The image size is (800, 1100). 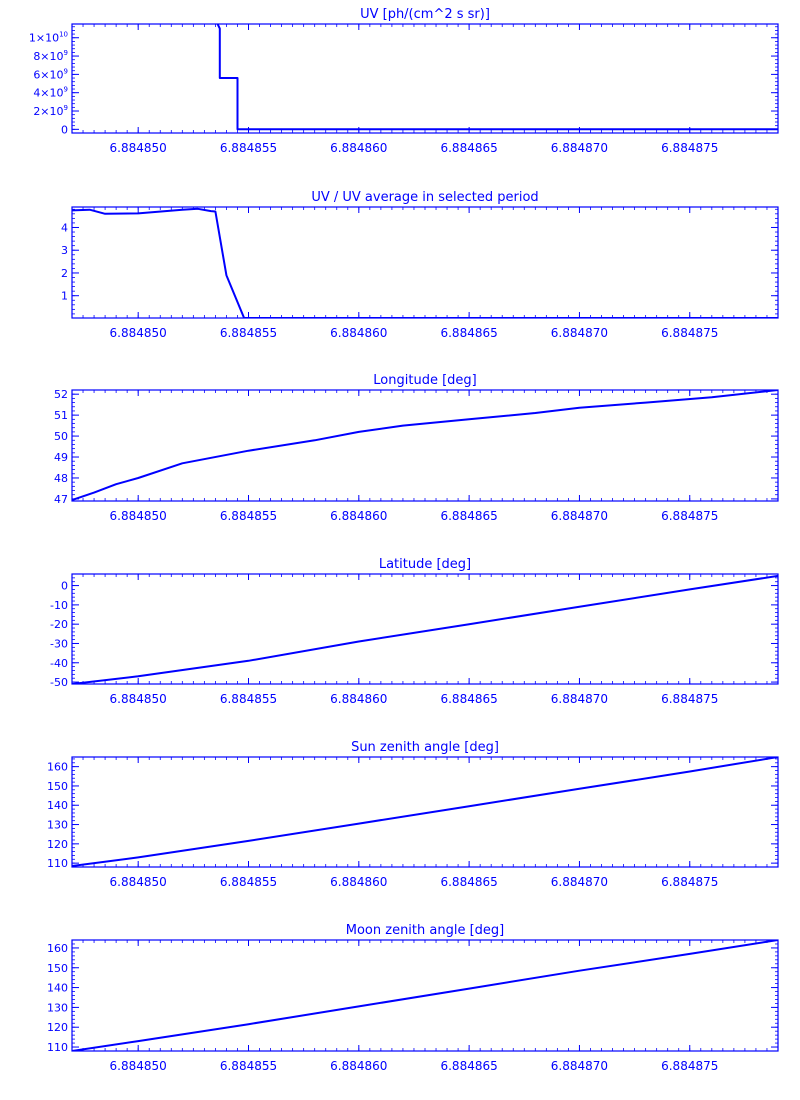 What do you see at coordinates (424, 197) in the screenshot?
I see `chart-title: UV / UV average in selected period` at bounding box center [424, 197].